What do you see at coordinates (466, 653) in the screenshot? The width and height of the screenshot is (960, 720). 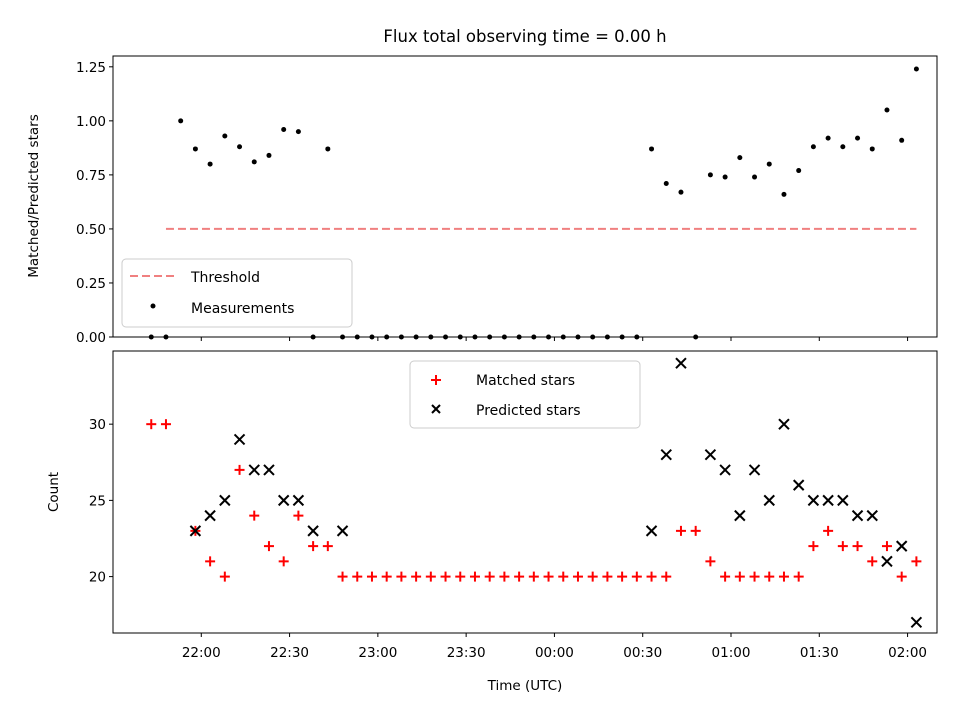 I see `x-tick-label: 23:30` at bounding box center [466, 653].